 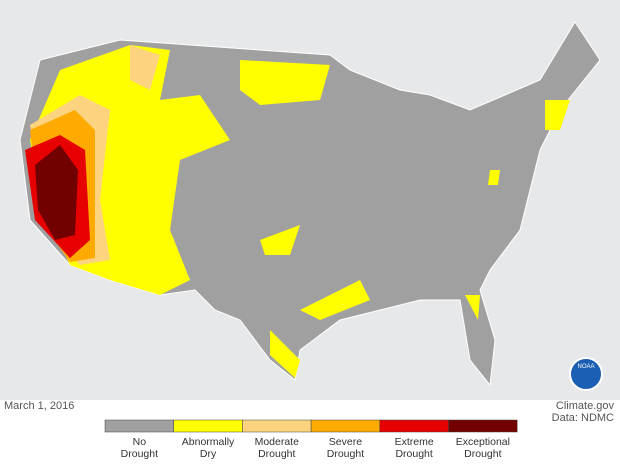 What do you see at coordinates (482, 448) in the screenshot?
I see `legend-label: Exceptional Drought` at bounding box center [482, 448].